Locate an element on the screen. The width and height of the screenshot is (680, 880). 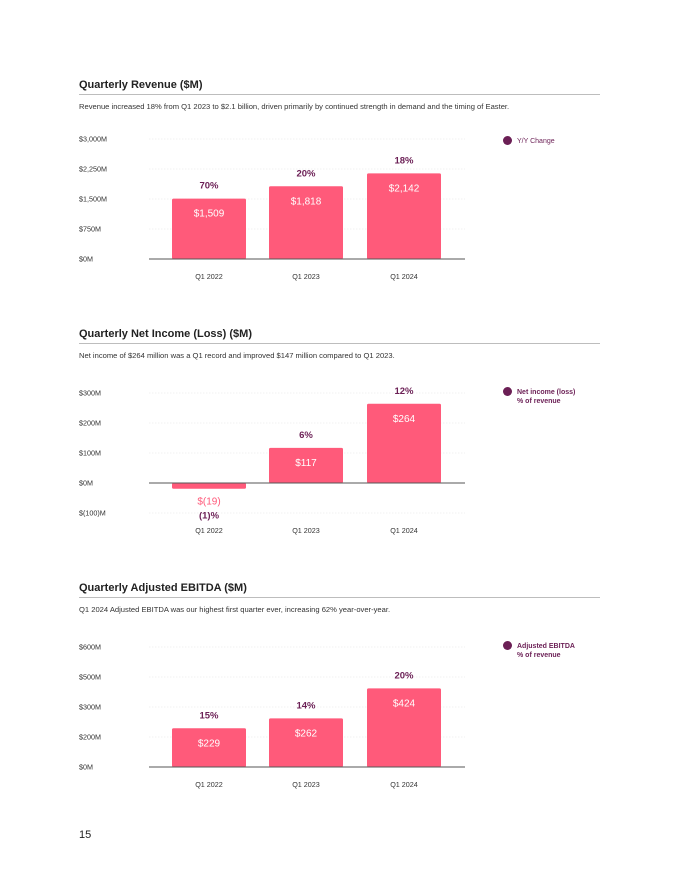
y-tick-label: $(100)M is located at coordinates (92, 513).